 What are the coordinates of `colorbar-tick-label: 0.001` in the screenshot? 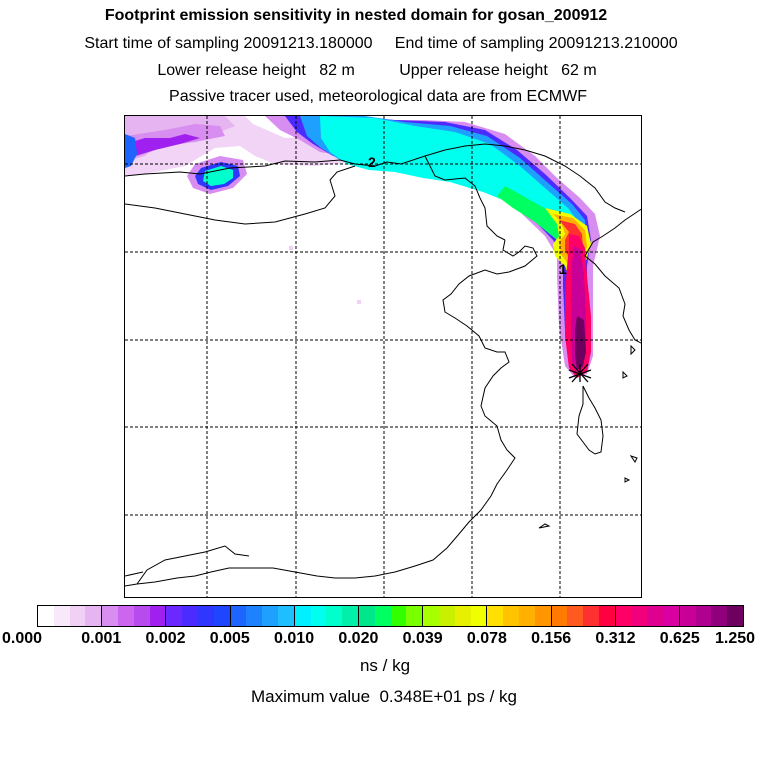 It's located at (101, 638).